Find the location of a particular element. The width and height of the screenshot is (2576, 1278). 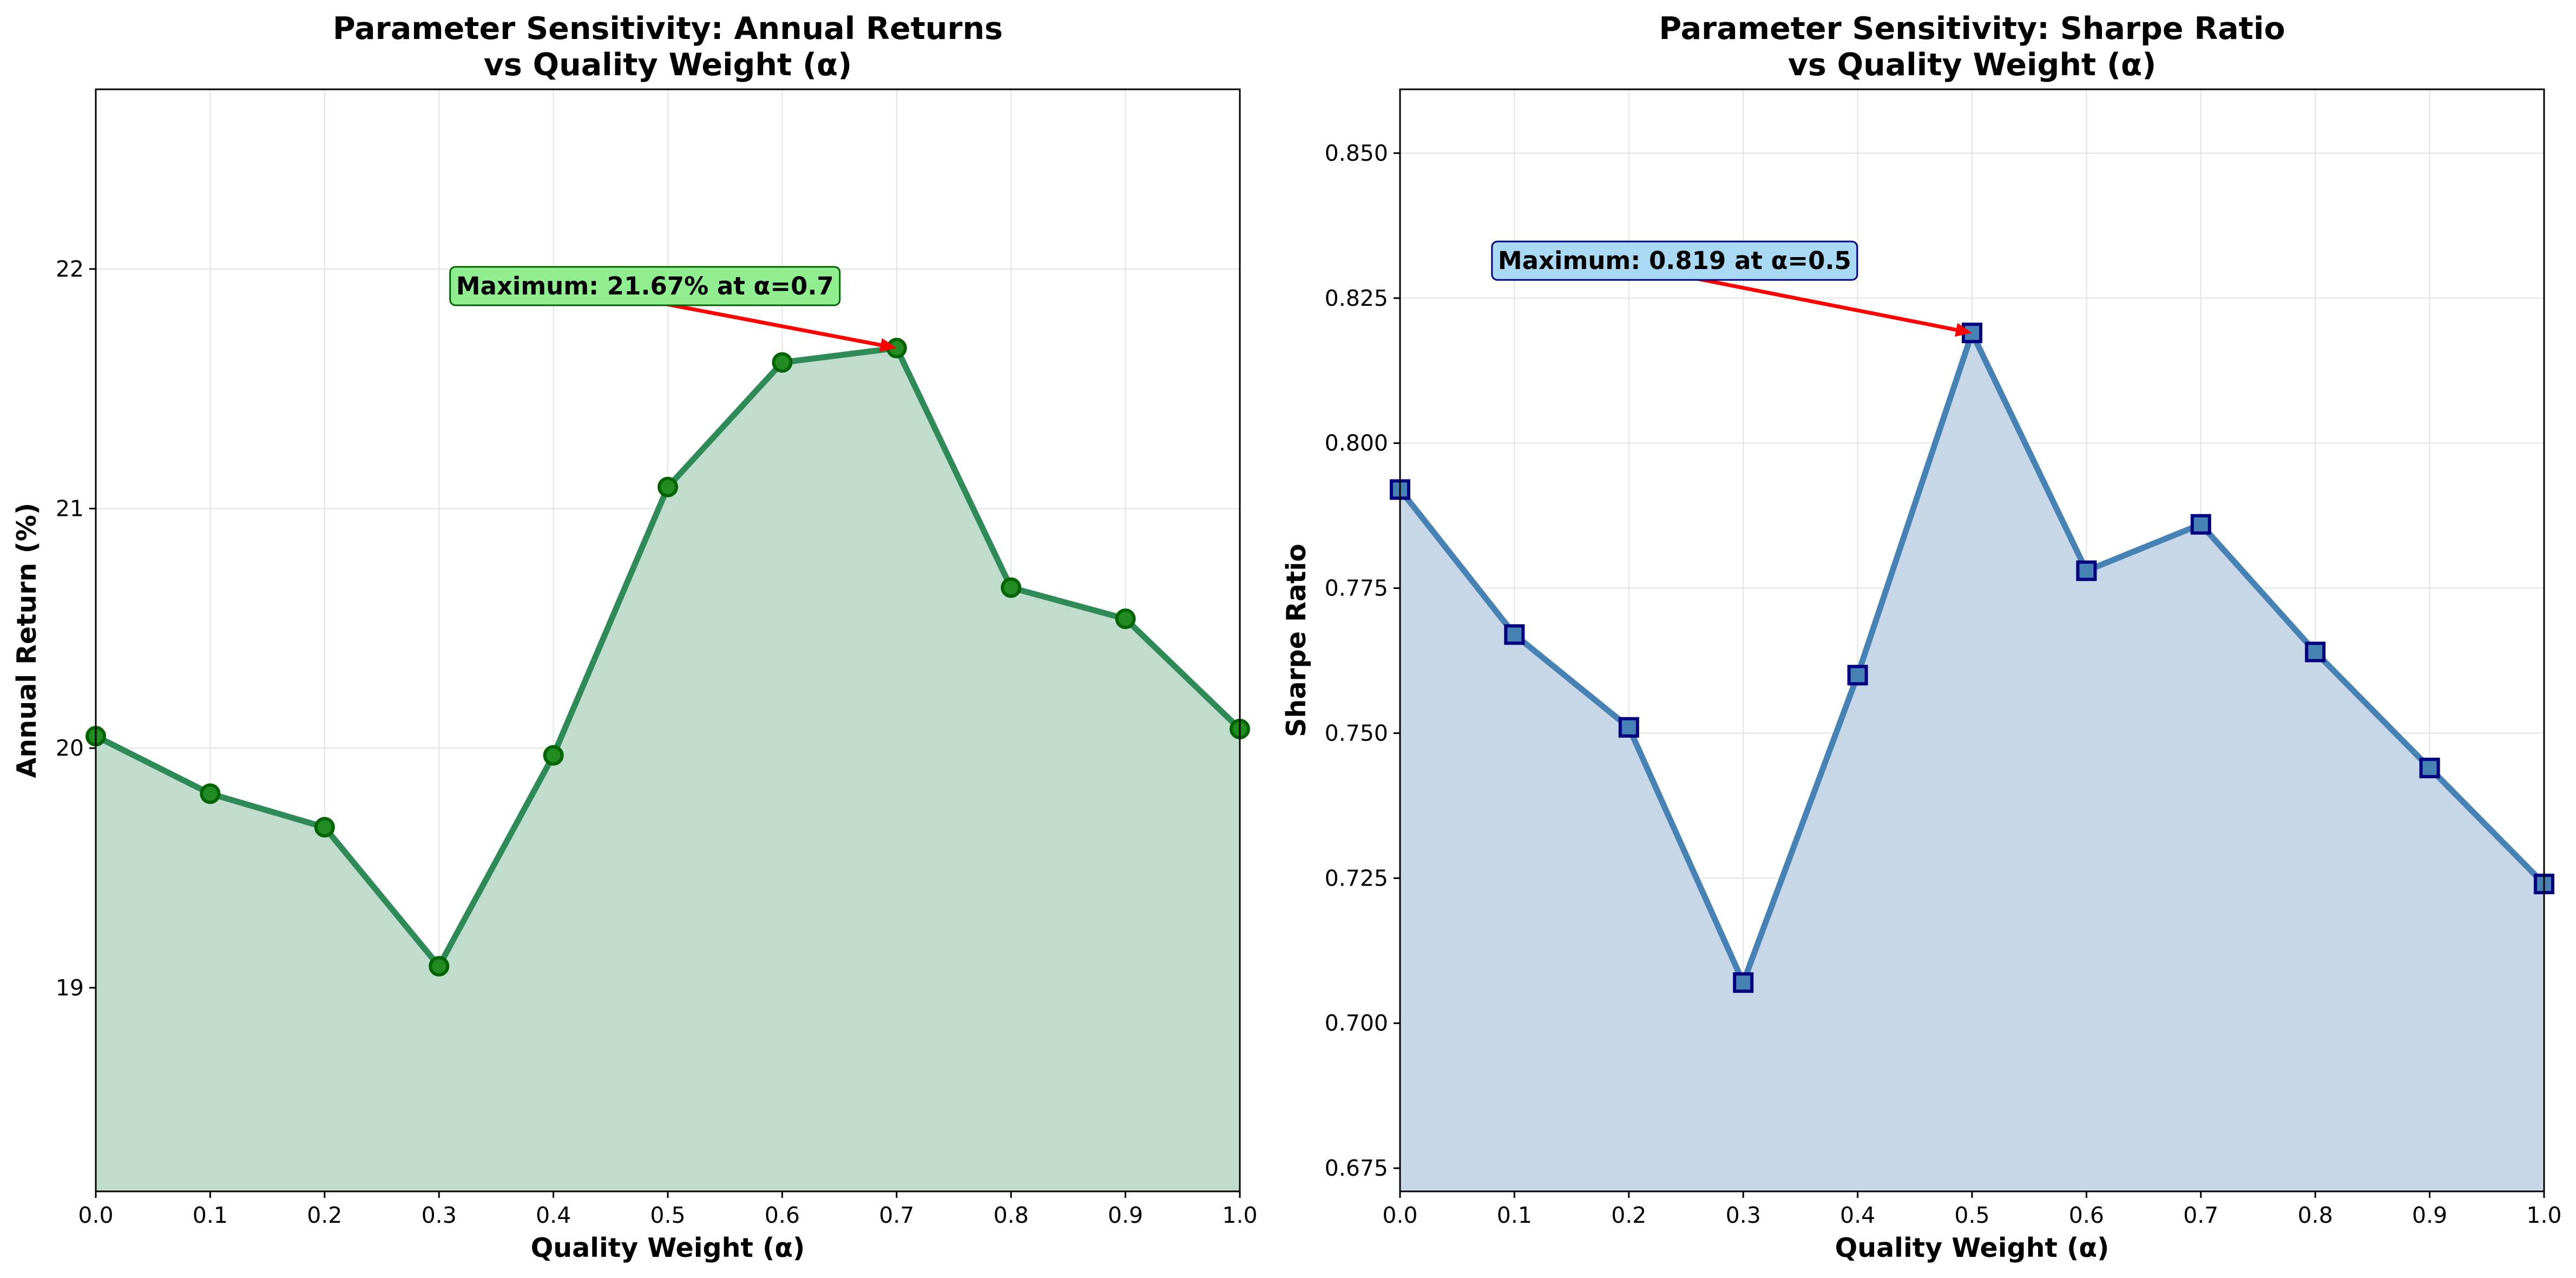

y-tick-label: 21 is located at coordinates (70, 509).